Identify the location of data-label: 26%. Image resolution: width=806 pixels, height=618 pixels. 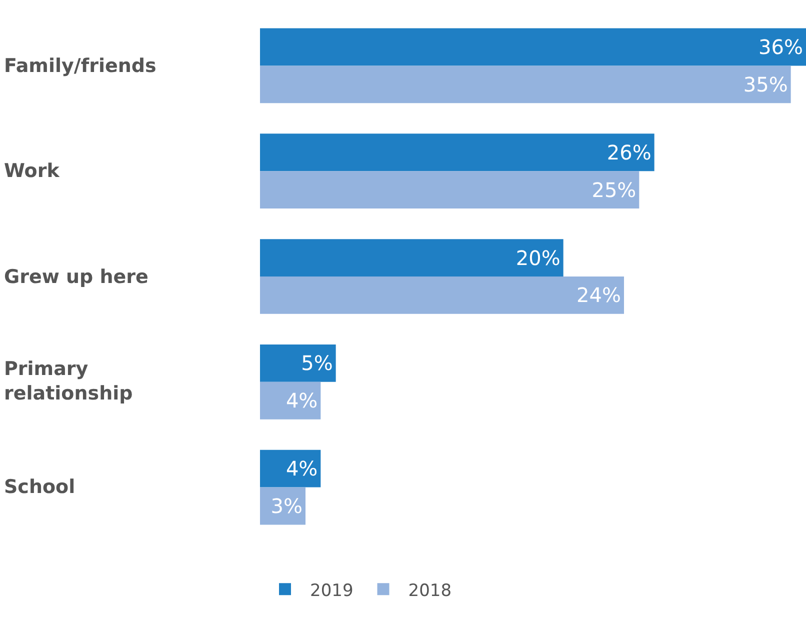
(629, 152).